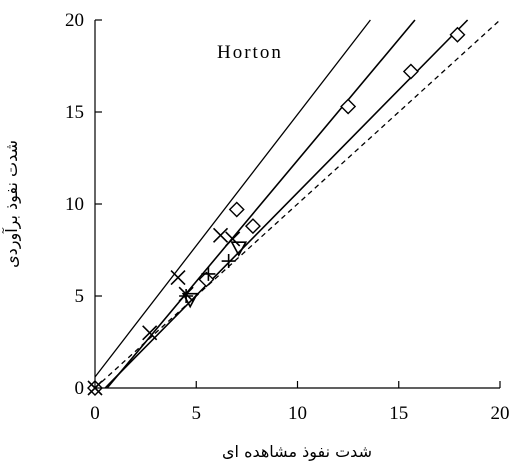 This screenshot has width=517, height=468. What do you see at coordinates (74, 204) in the screenshot?
I see `y-tick-label-2: 10` at bounding box center [74, 204].